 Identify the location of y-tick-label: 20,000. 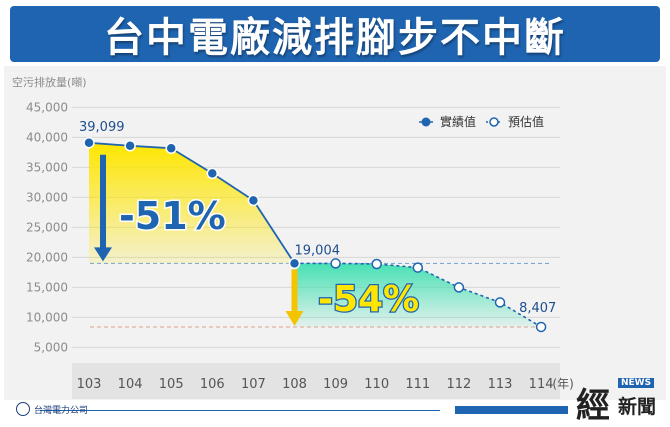
(47, 257).